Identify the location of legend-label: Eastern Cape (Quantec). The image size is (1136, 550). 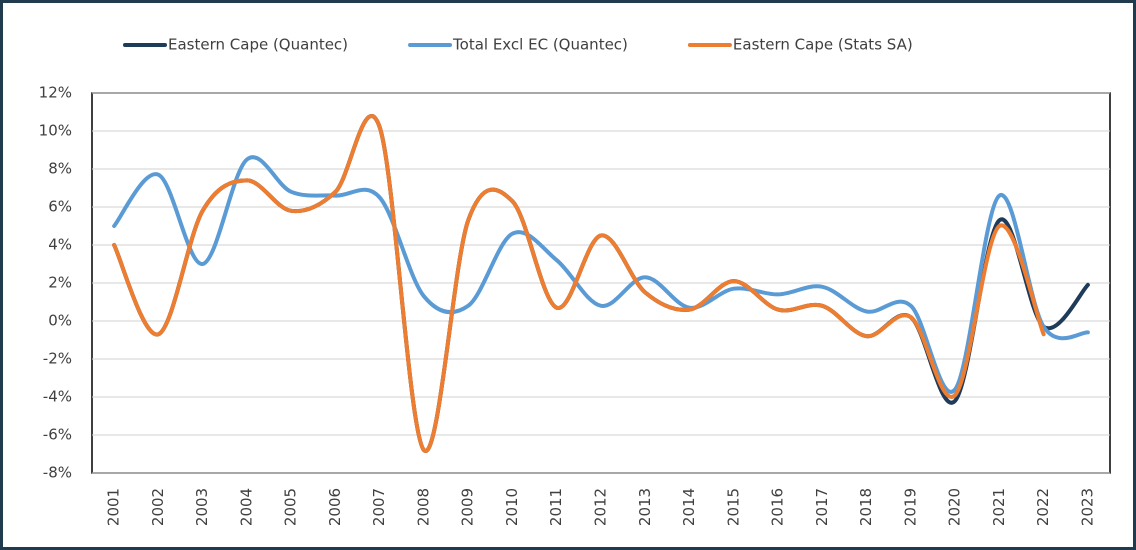
(258, 45).